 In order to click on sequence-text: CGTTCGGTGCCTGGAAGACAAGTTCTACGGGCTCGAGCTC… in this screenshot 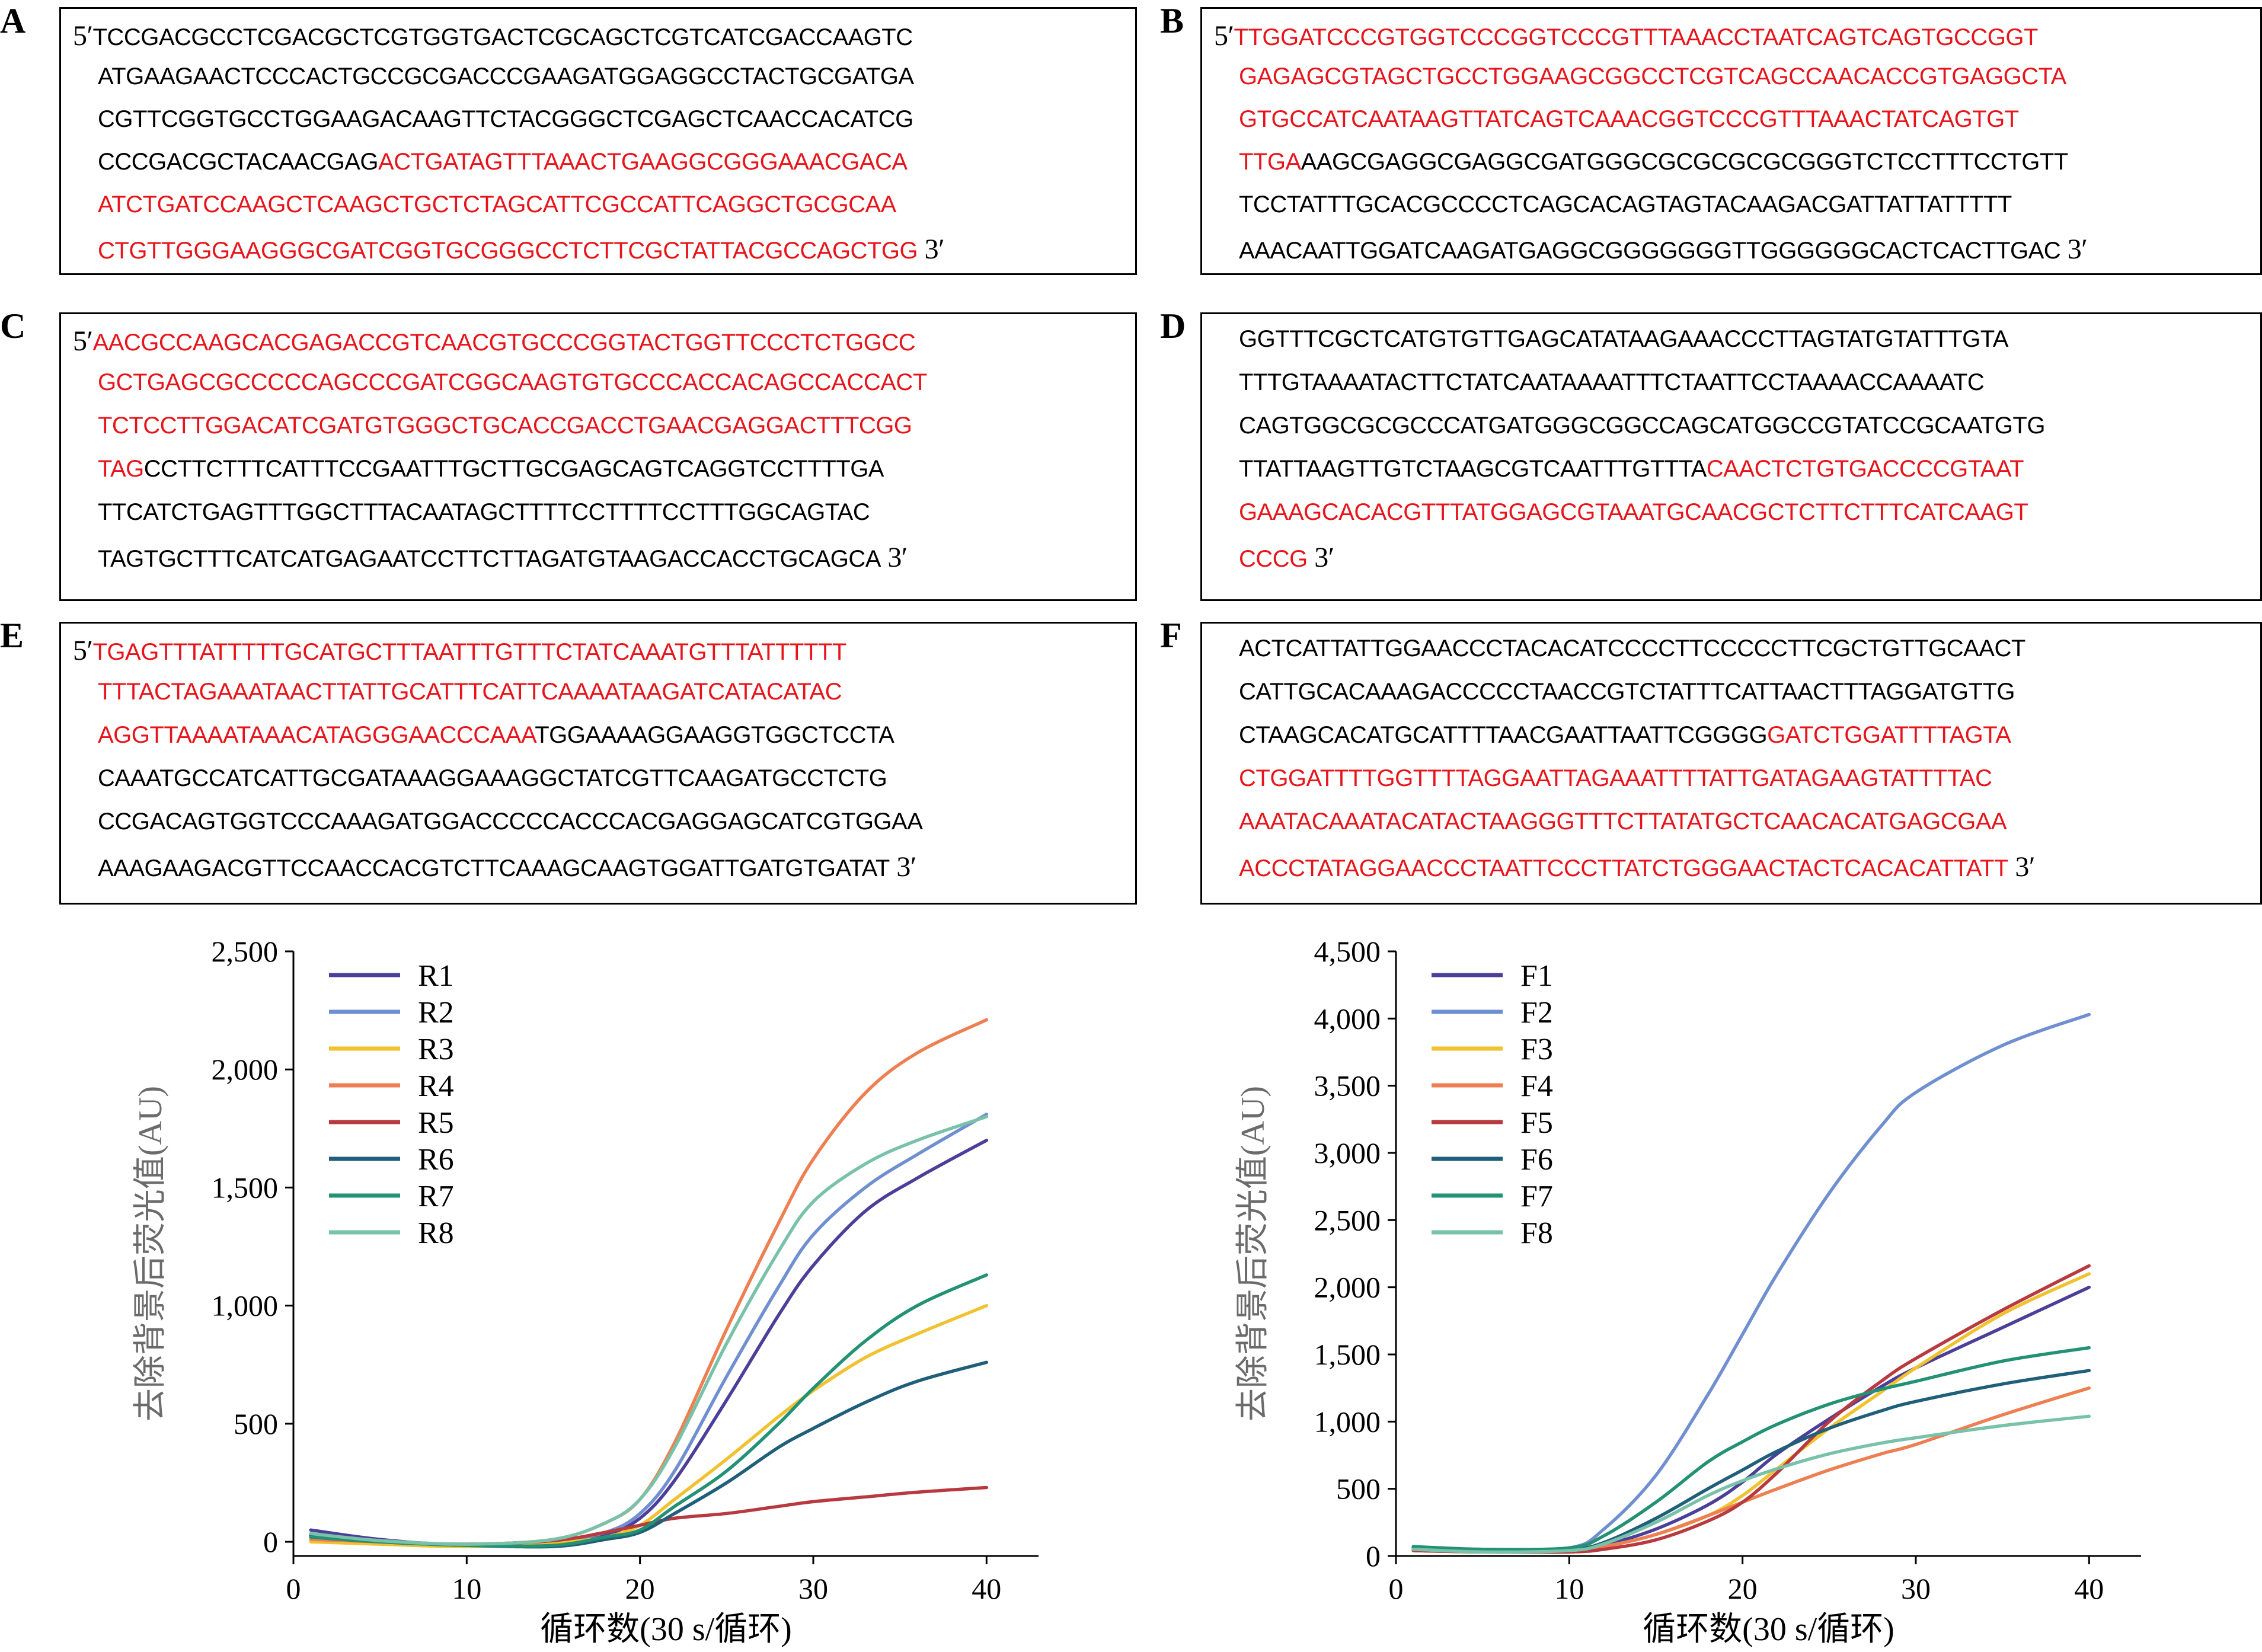, I will do `click(506, 119)`.